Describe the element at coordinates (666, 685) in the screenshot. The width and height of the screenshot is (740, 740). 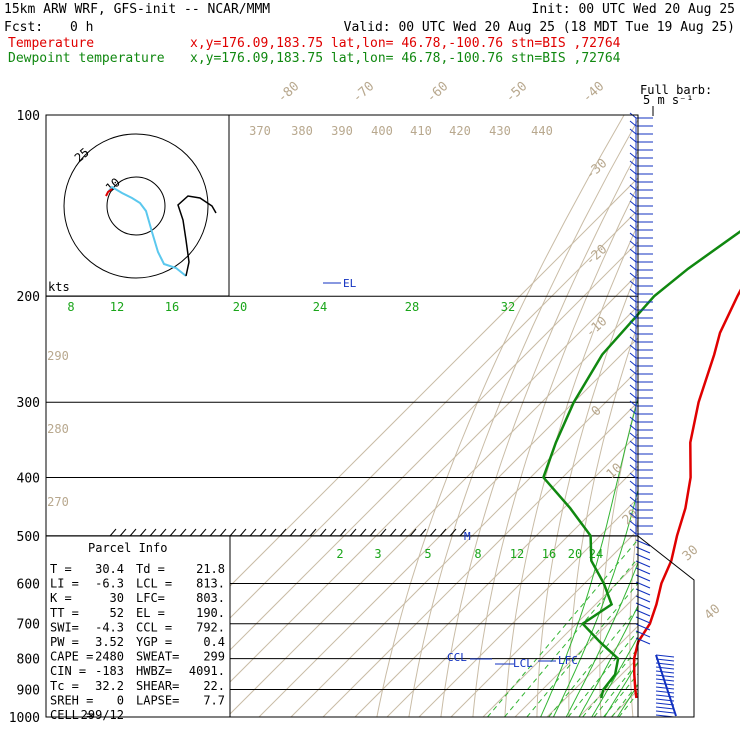
I see `barb-column-line` at that location.